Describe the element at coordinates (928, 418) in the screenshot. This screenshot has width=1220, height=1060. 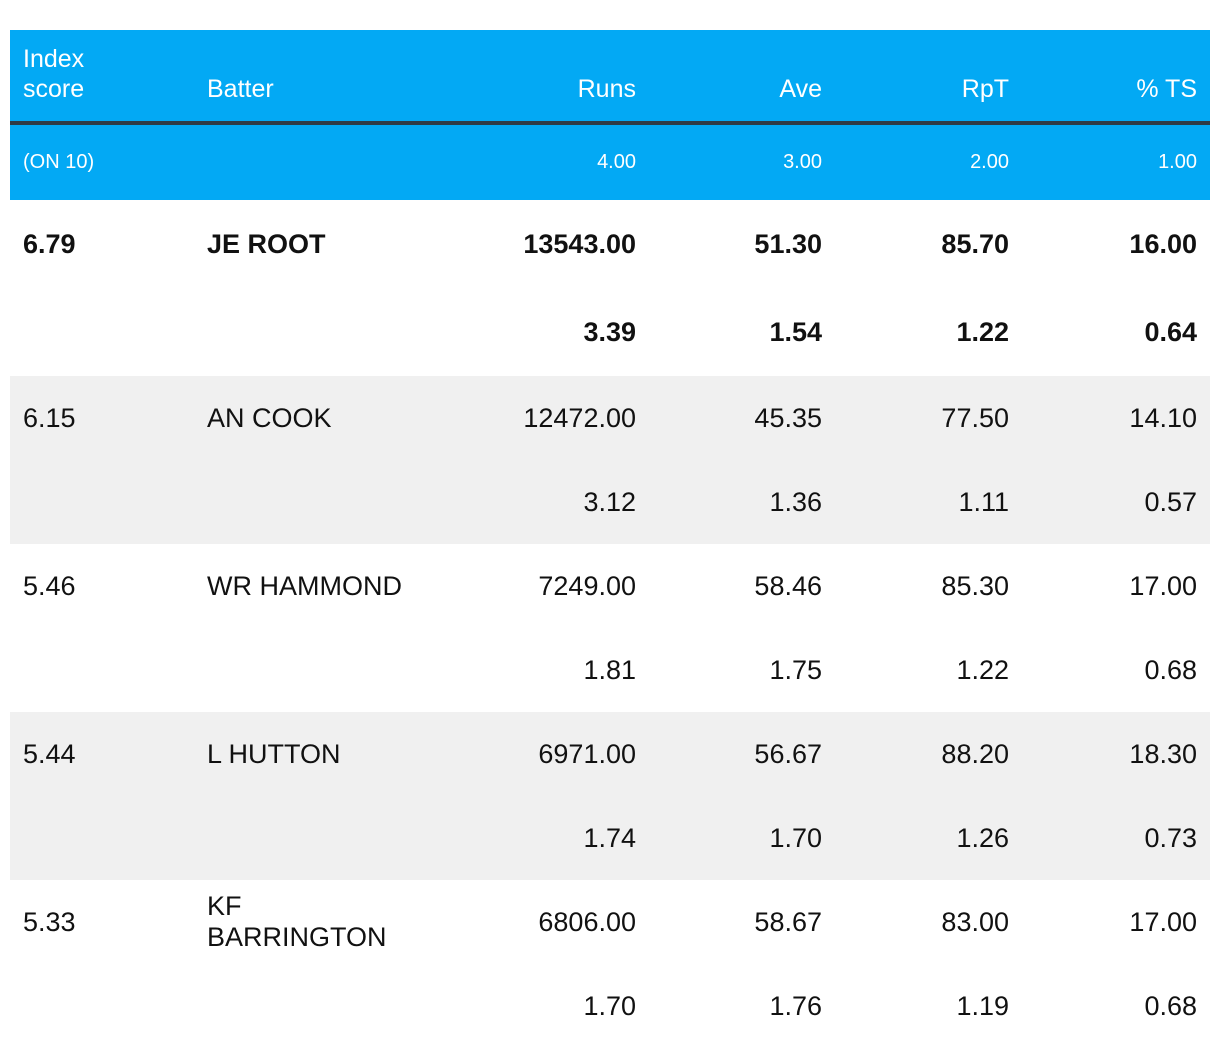
I see `rpt-cell: 77.50` at that location.